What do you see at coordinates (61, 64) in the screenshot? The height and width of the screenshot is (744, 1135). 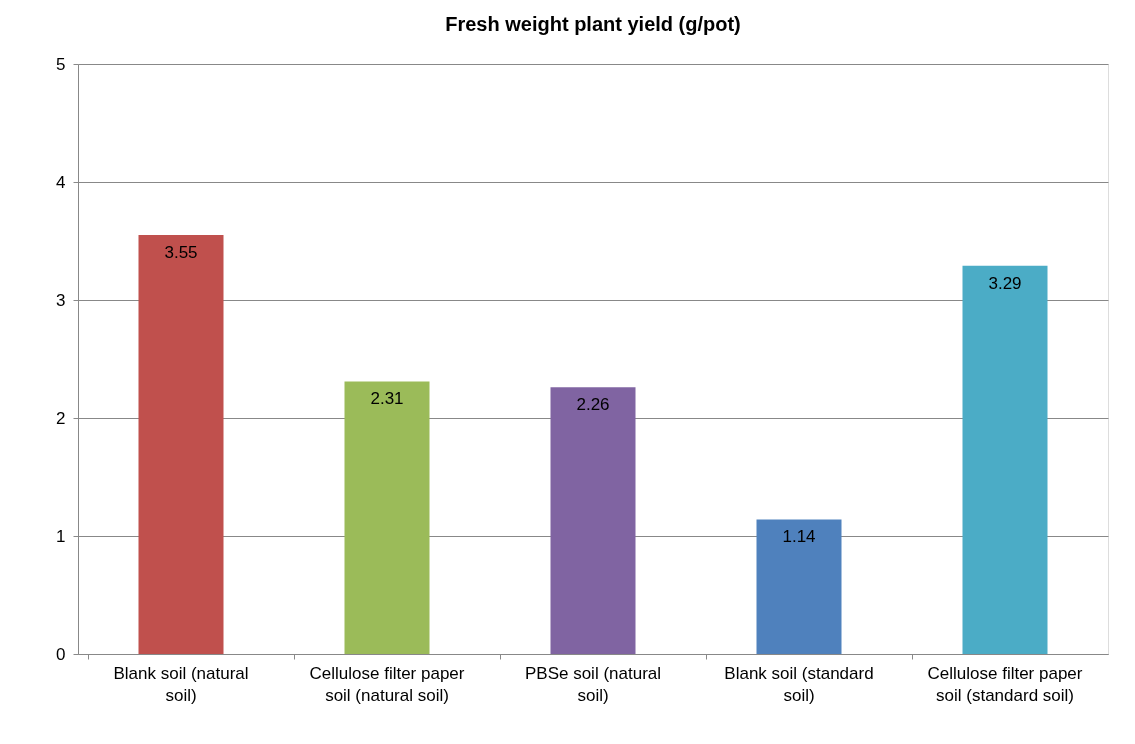 I see `y-tick-label: 5` at bounding box center [61, 64].